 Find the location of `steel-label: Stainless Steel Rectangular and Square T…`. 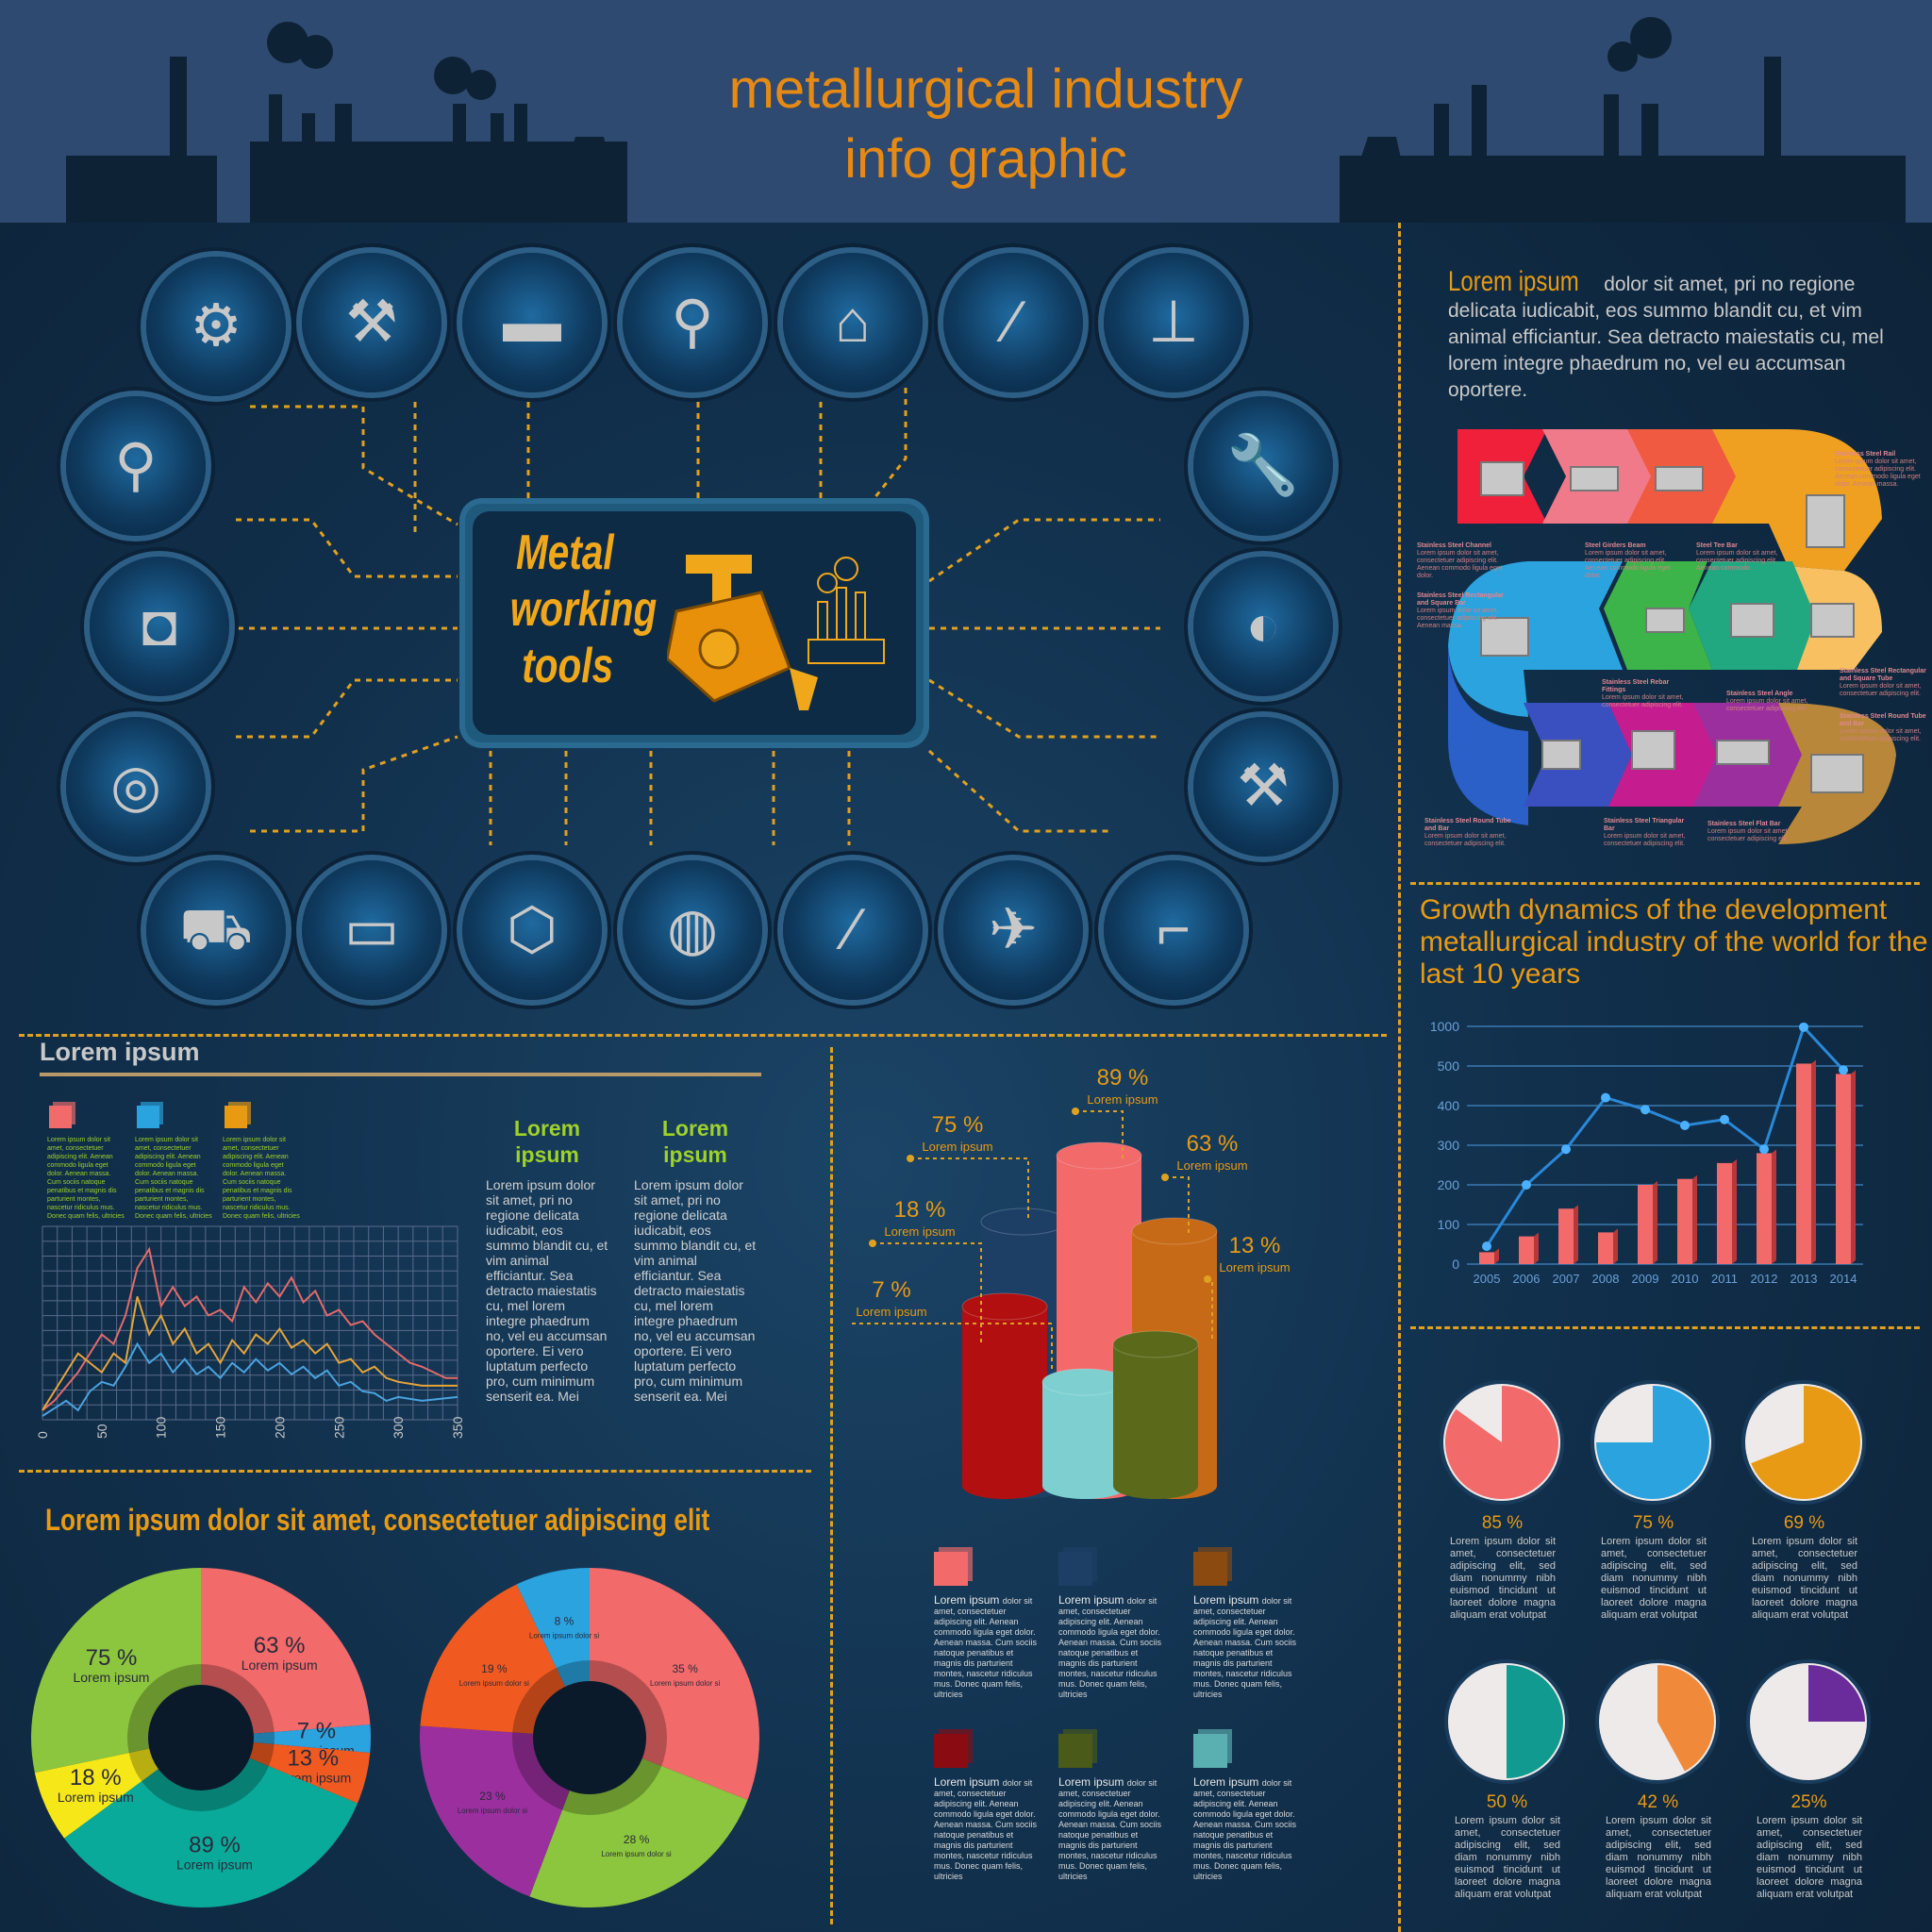

steel-label: Stainless Steel Rectangular and Square T… is located at coordinates (1885, 683).